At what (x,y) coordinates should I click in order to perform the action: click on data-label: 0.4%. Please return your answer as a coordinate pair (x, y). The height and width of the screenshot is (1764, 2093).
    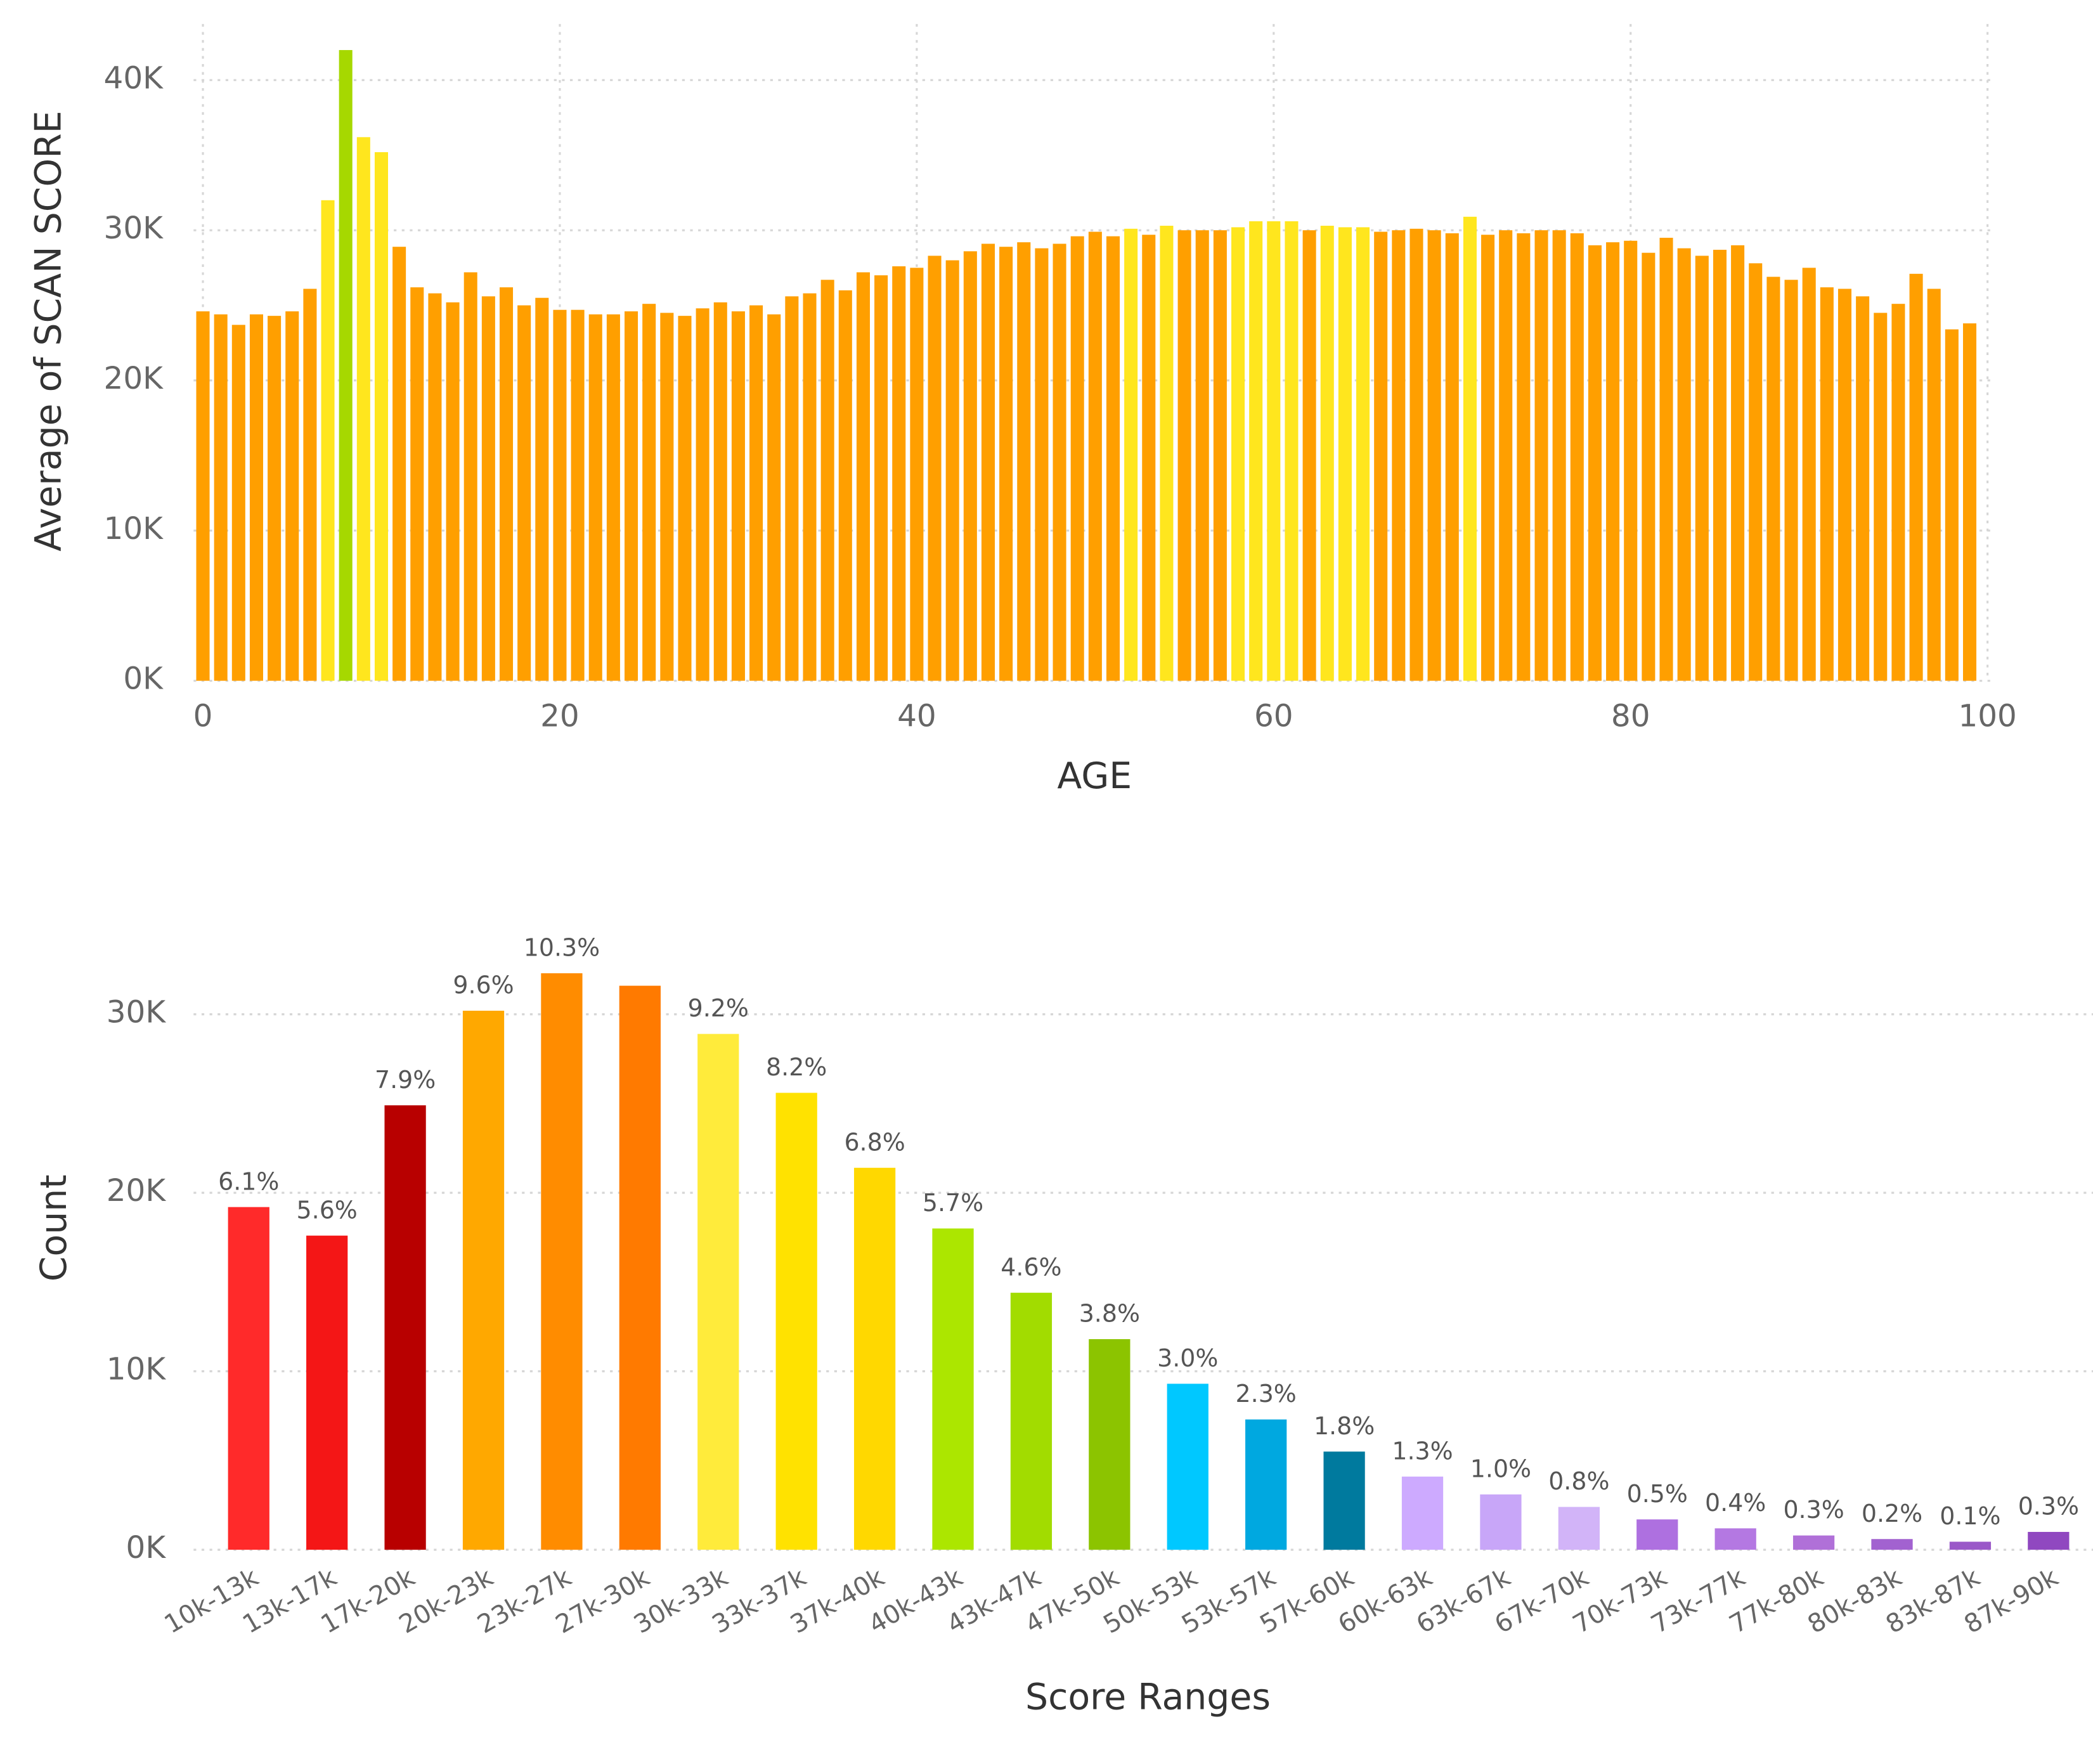
    Looking at the image, I should click on (1735, 1503).